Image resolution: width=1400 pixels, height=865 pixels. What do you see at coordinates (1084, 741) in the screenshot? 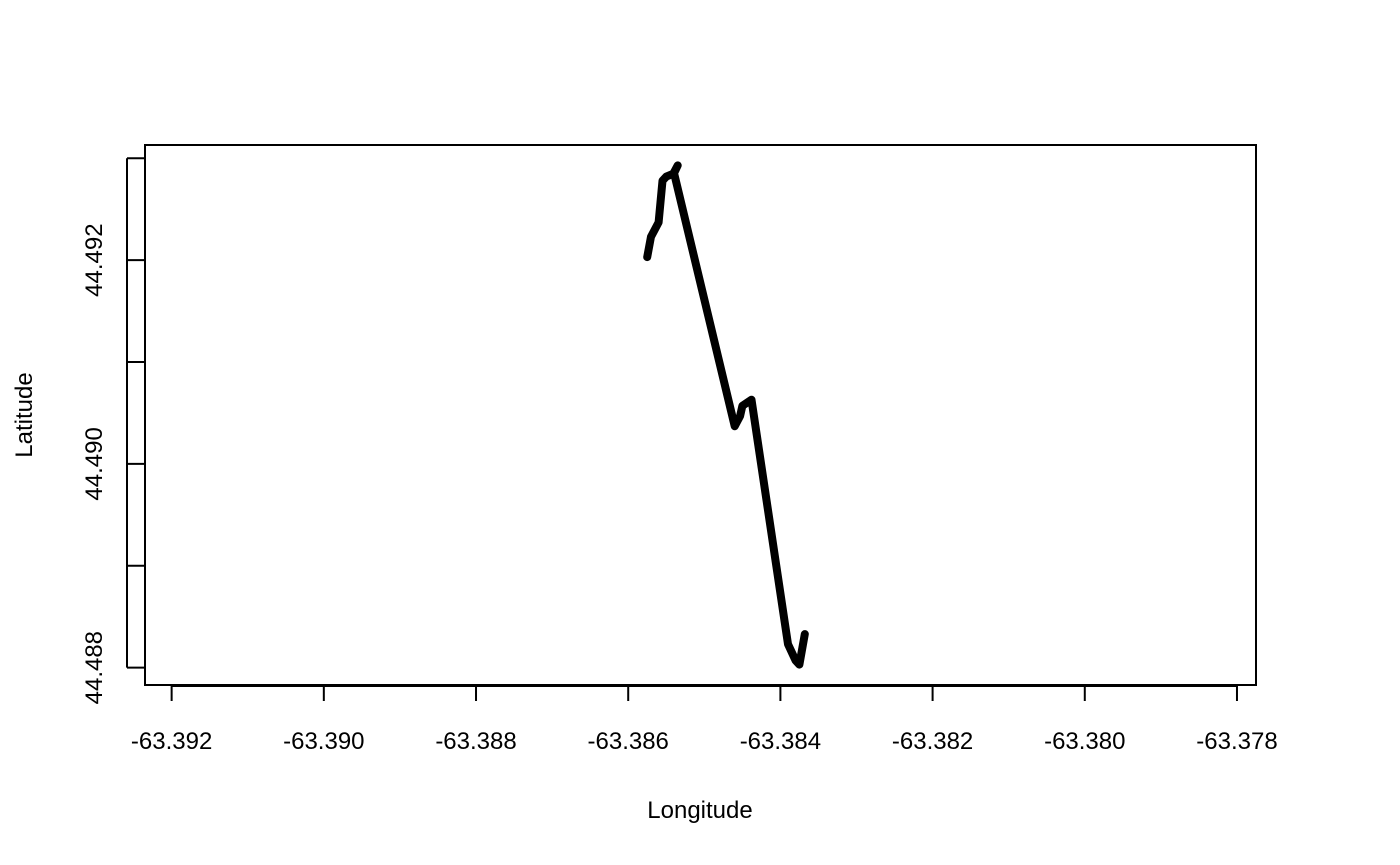
I see `x-tick-label: -63.380` at bounding box center [1084, 741].